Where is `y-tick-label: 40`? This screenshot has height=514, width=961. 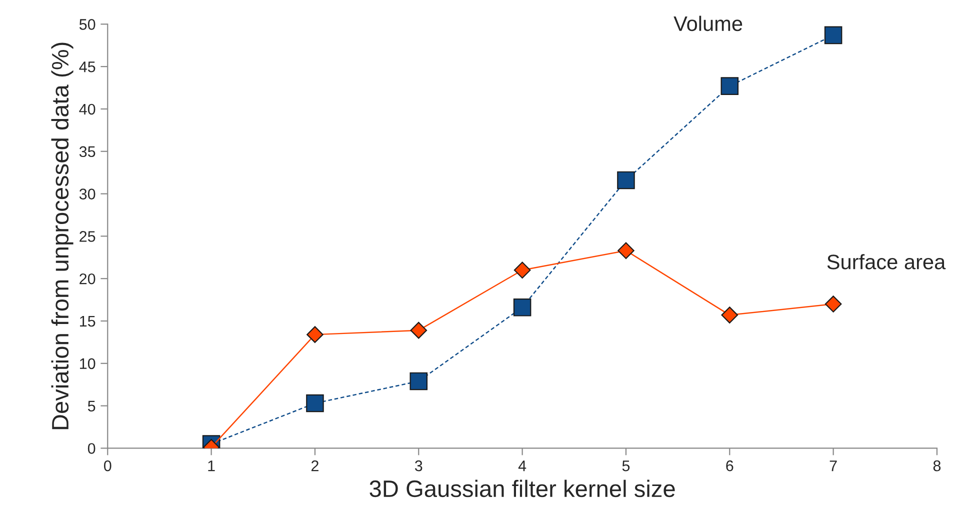 y-tick-label: 40 is located at coordinates (87, 109).